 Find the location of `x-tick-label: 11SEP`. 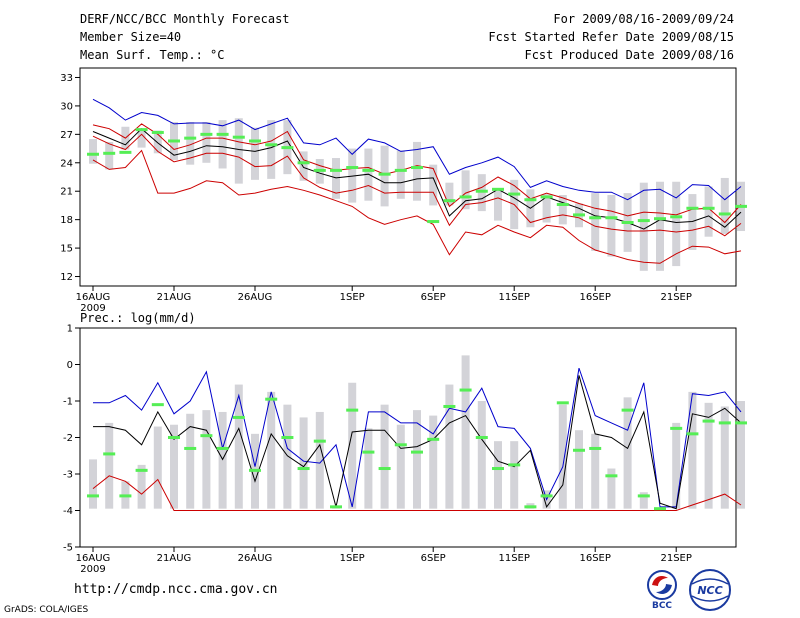

x-tick-label: 11SEP is located at coordinates (513, 297).